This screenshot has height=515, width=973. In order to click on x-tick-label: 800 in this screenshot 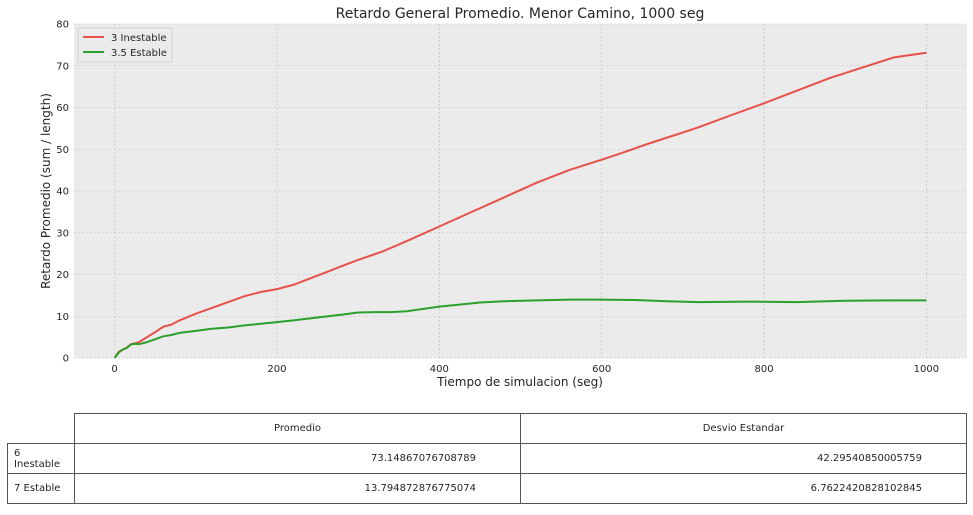, I will do `click(763, 369)`.